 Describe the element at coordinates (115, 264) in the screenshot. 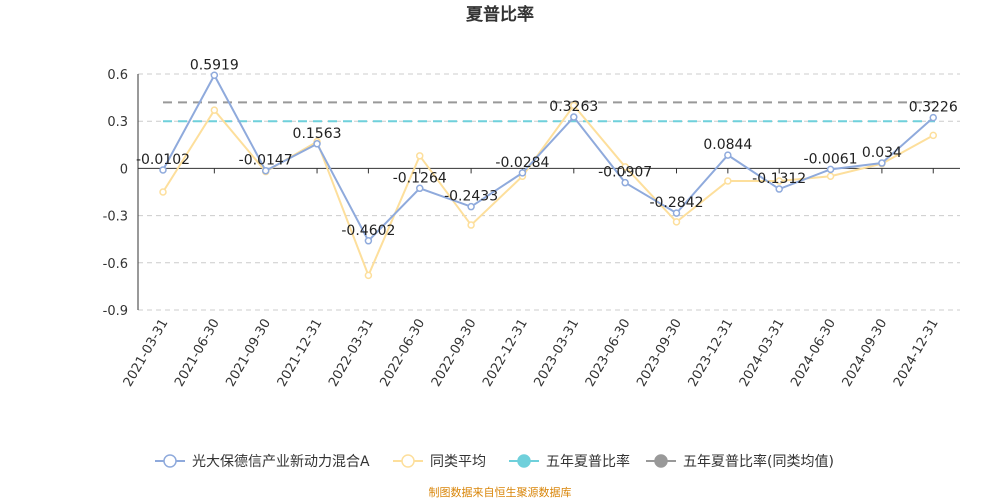

I see `y-tick-label: -0.6` at that location.